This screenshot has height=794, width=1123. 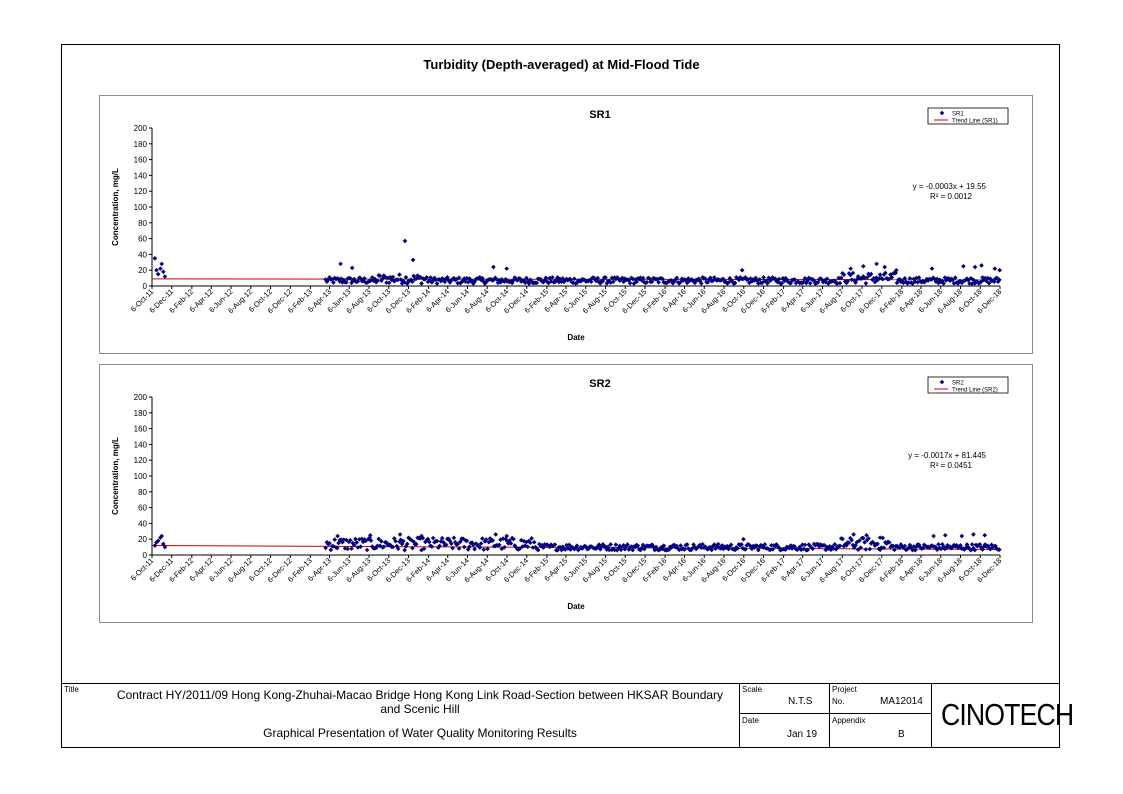 What do you see at coordinates (950, 186) in the screenshot?
I see `trend-equation: y = -0.0003x + 19.55` at bounding box center [950, 186].